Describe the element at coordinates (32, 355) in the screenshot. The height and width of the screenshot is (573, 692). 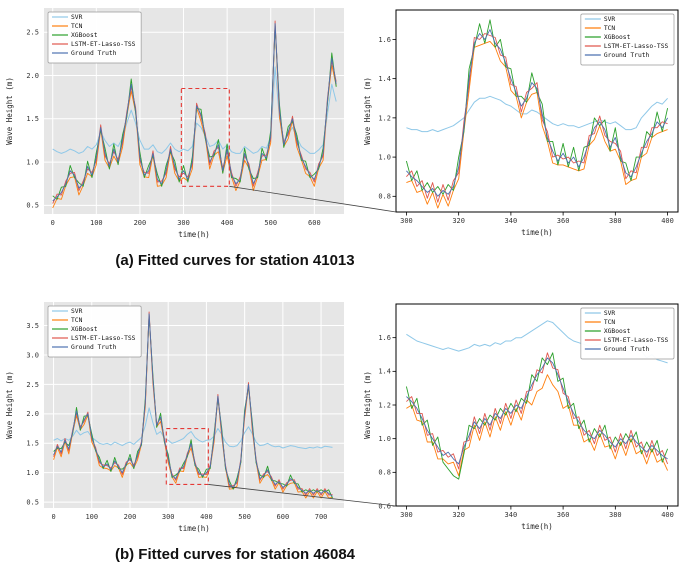
I see `y-tick-label: 3.0` at that location.